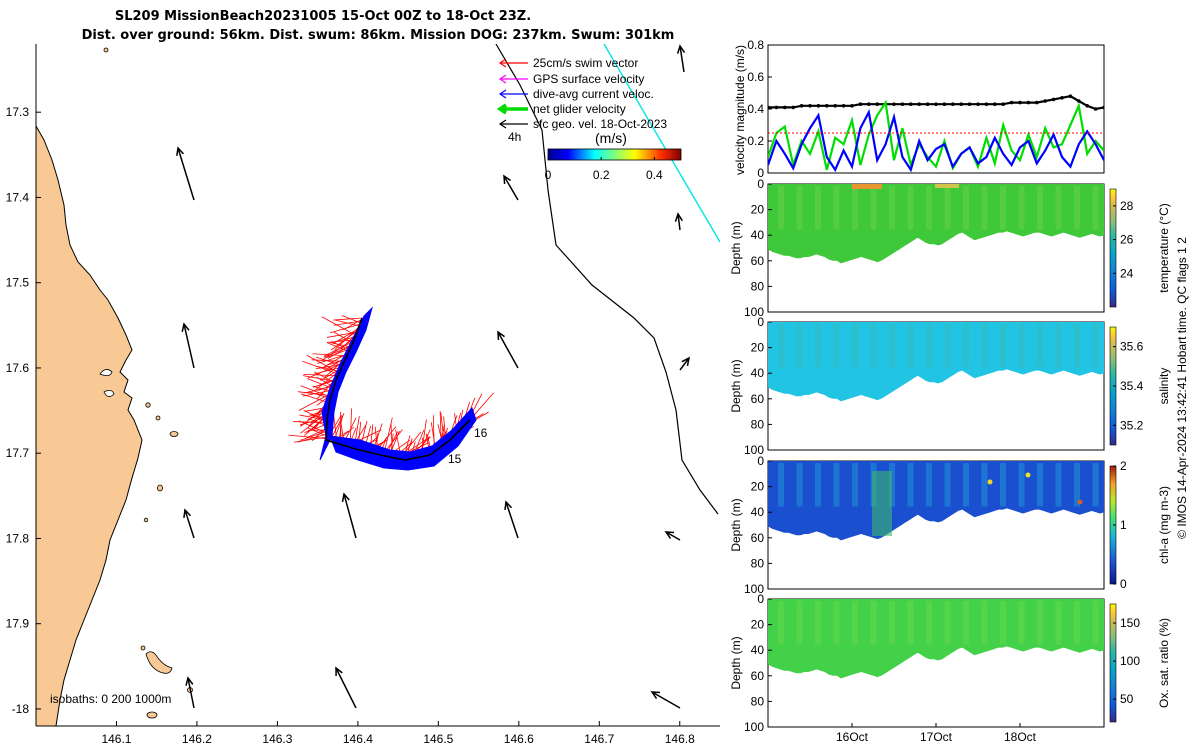  Describe the element at coordinates (1132, 425) in the screenshot. I see `colorbar-tick-label: 35.2` at that location.